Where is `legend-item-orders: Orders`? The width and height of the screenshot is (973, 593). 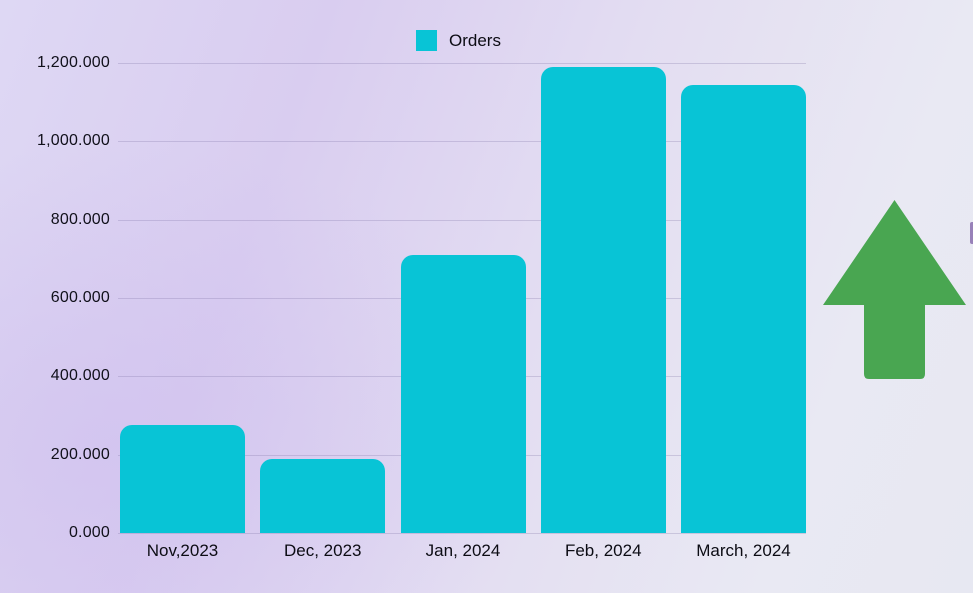
legend-item-orders: Orders is located at coordinates (458, 40).